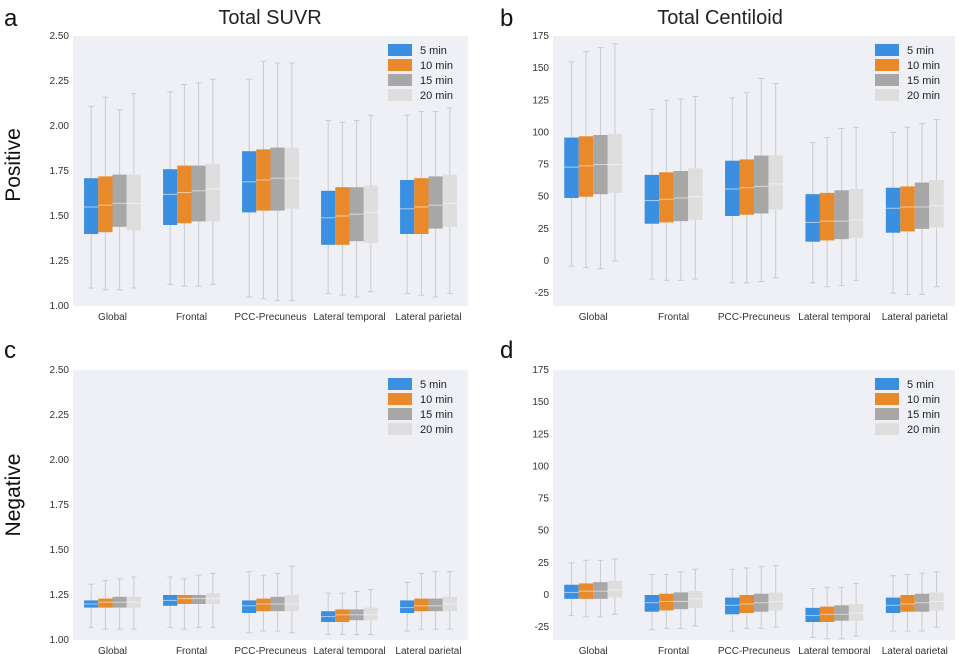 Image resolution: width=959 pixels, height=654 pixels. What do you see at coordinates (720, 18) in the screenshot?
I see `column-title-centiloid: Total Centiloid` at bounding box center [720, 18].